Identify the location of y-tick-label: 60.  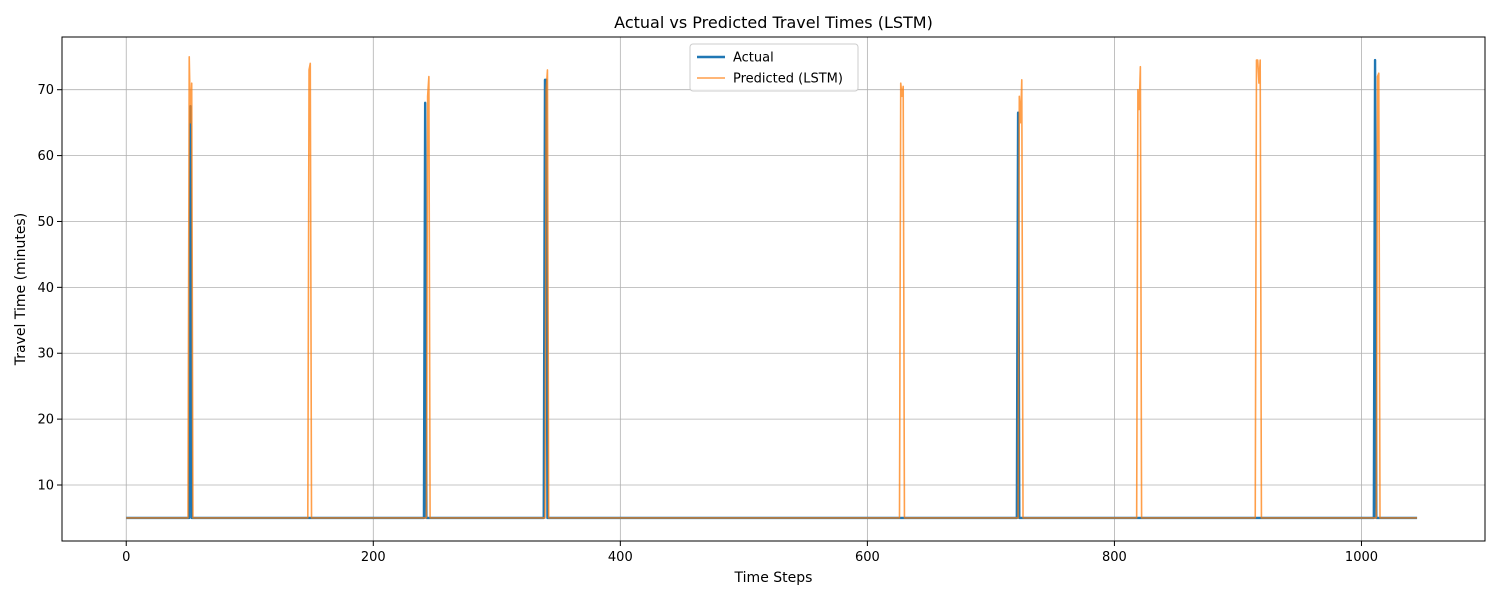
(45, 156).